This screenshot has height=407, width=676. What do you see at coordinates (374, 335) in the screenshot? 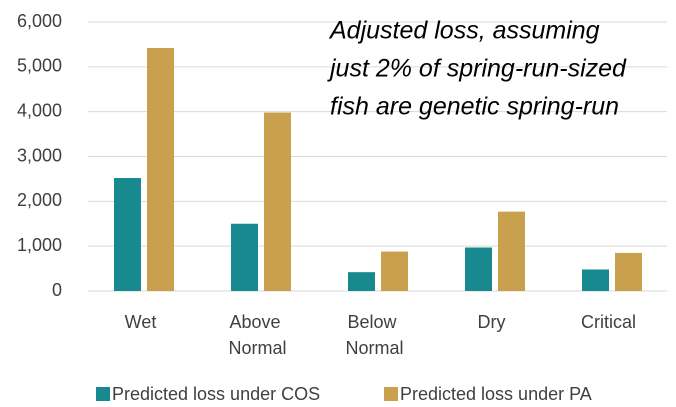
I see `x-tick-label: Below Normal` at bounding box center [374, 335].